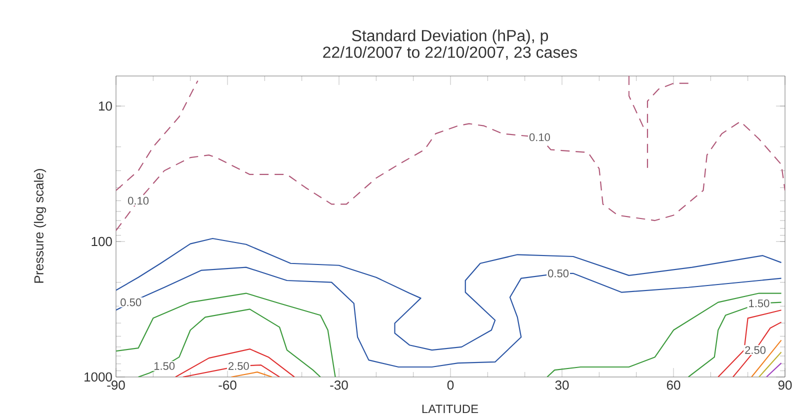 Image resolution: width=804 pixels, height=419 pixels. What do you see at coordinates (450, 409) in the screenshot?
I see `x-axis-title: LATITUDE` at bounding box center [450, 409].